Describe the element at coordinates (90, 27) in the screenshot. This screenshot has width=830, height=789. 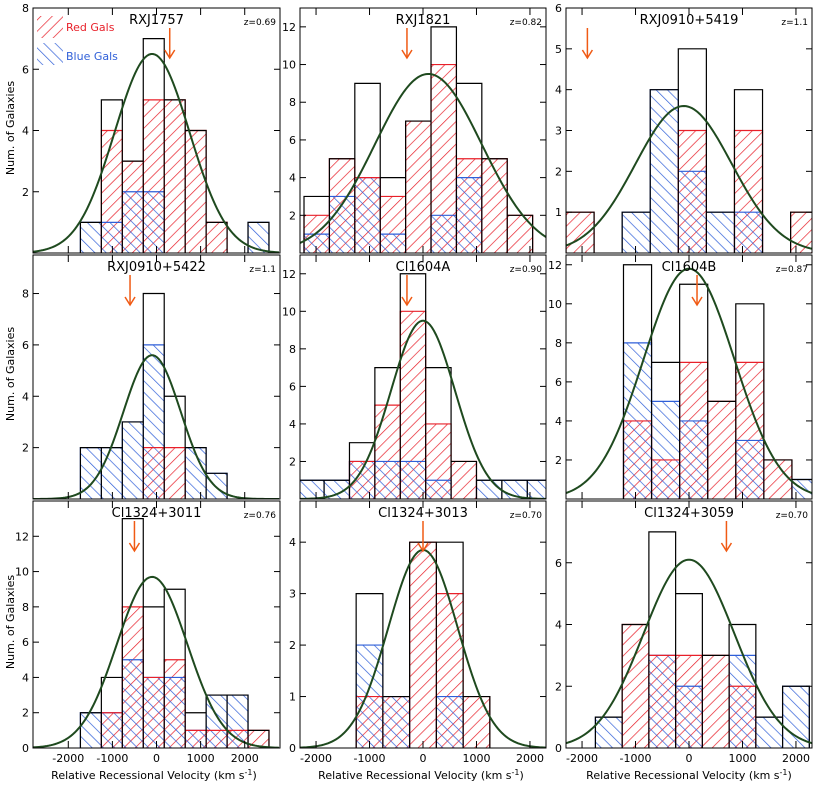
I see `legend-red-label: Red Gals` at that location.